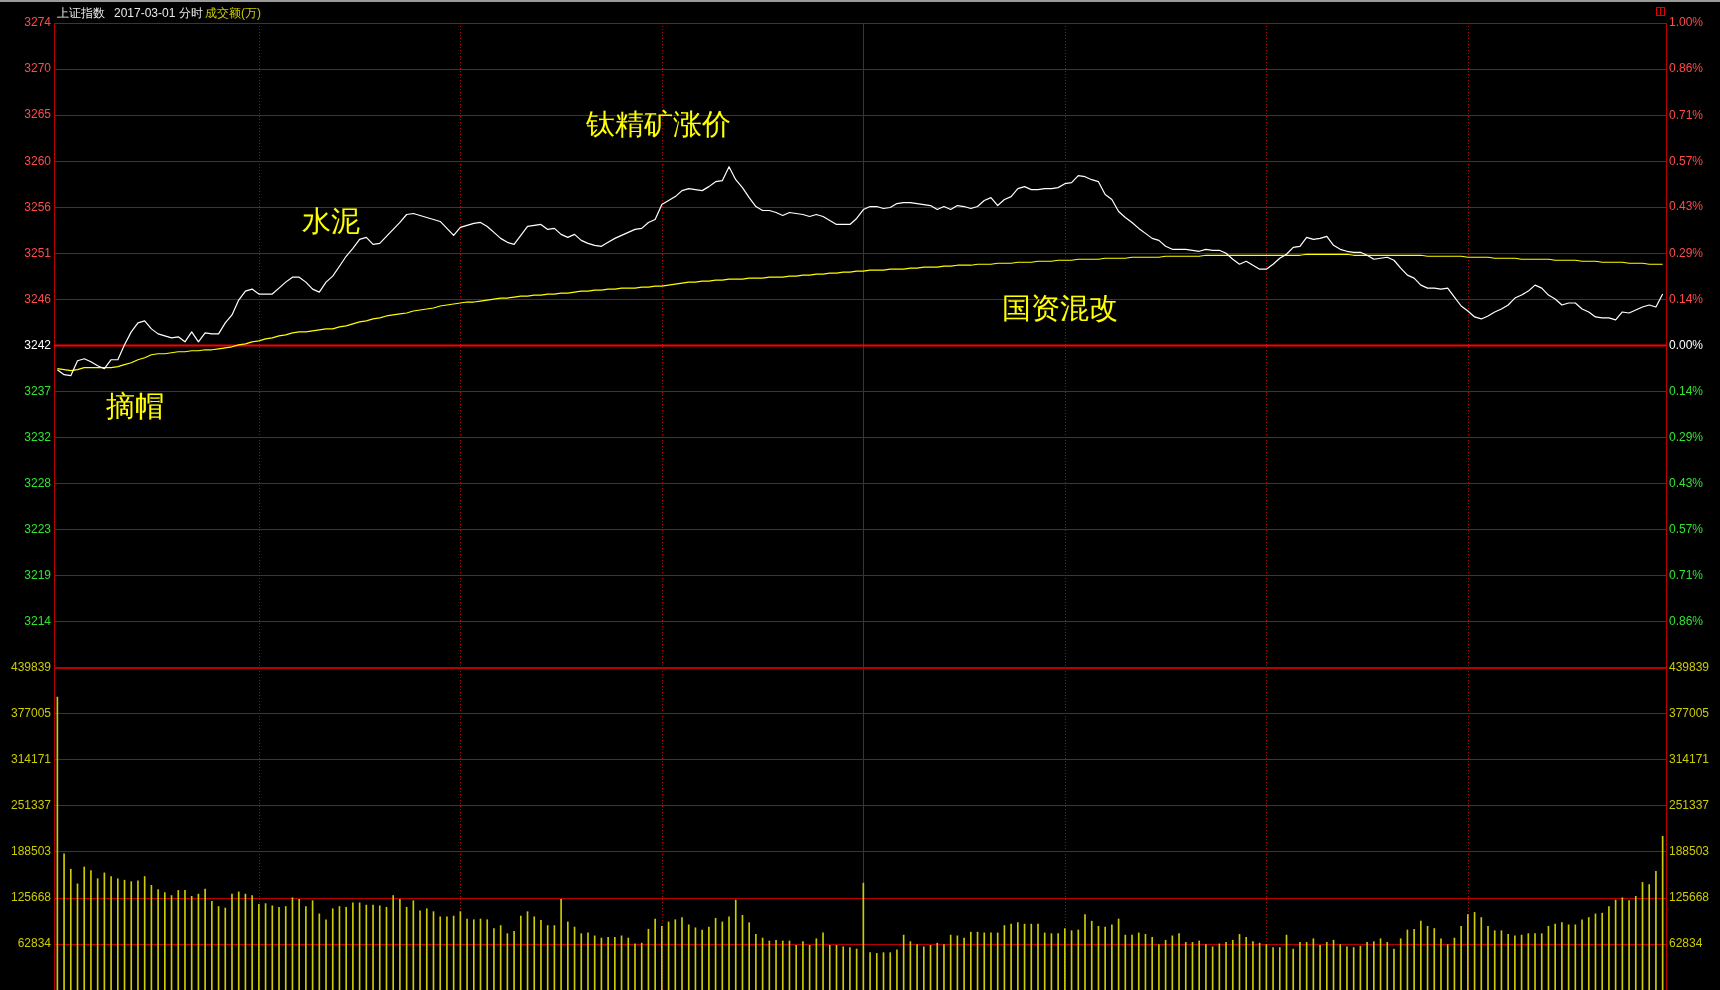 This screenshot has width=1720, height=990. I want to click on y2-tick-label: 439839, so click(1689, 667).